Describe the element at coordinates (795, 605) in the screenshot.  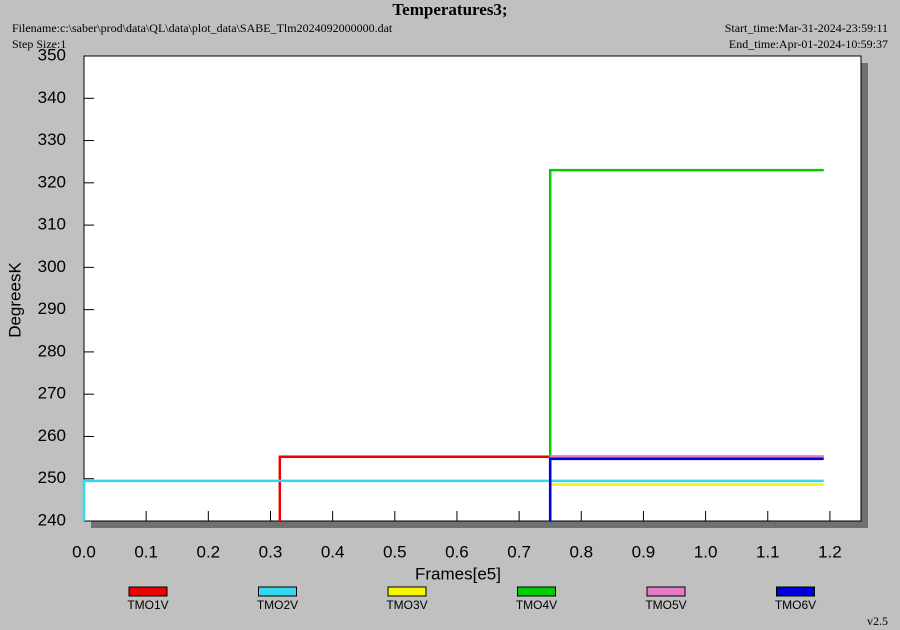
I see `legend-label: TMO6V` at that location.